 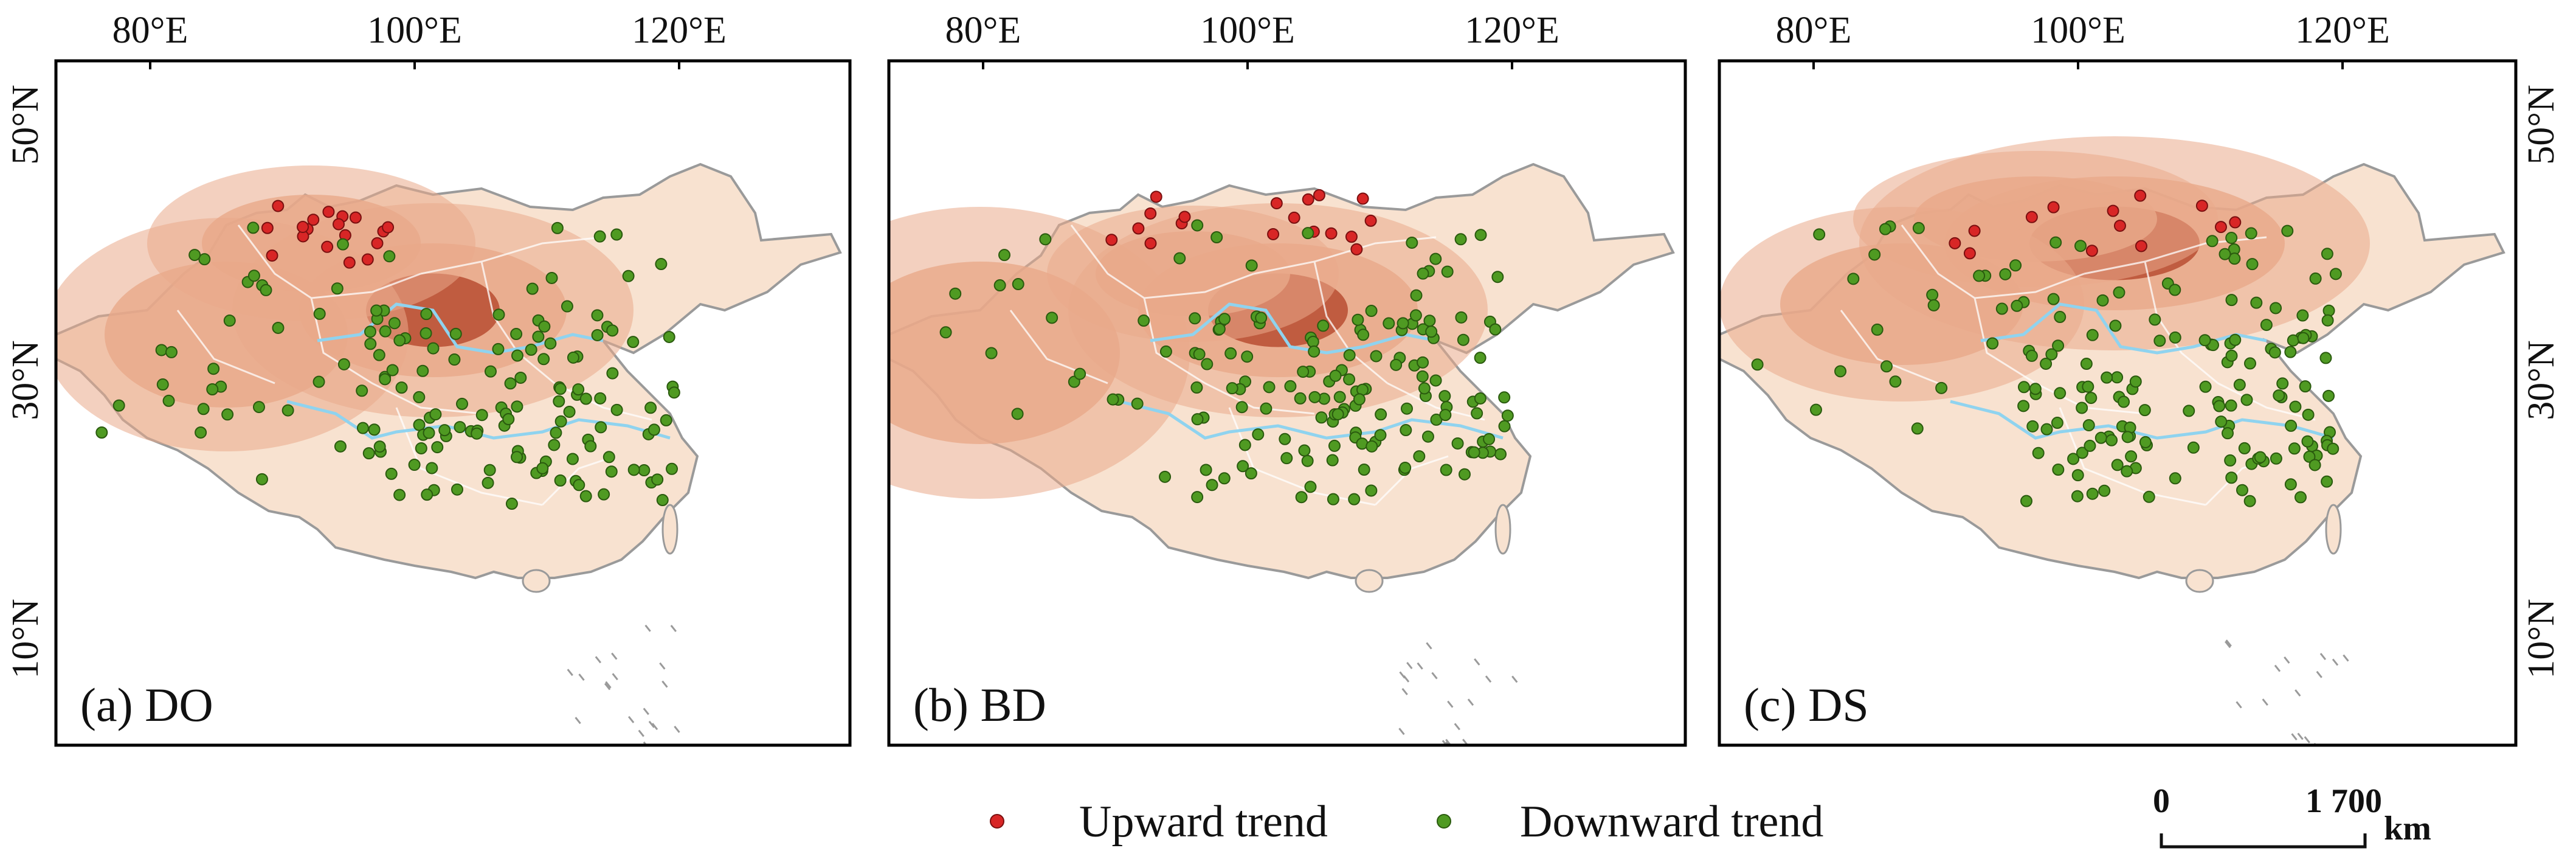 What do you see at coordinates (979, 704) in the screenshot?
I see `panel-title: (b) BD` at bounding box center [979, 704].